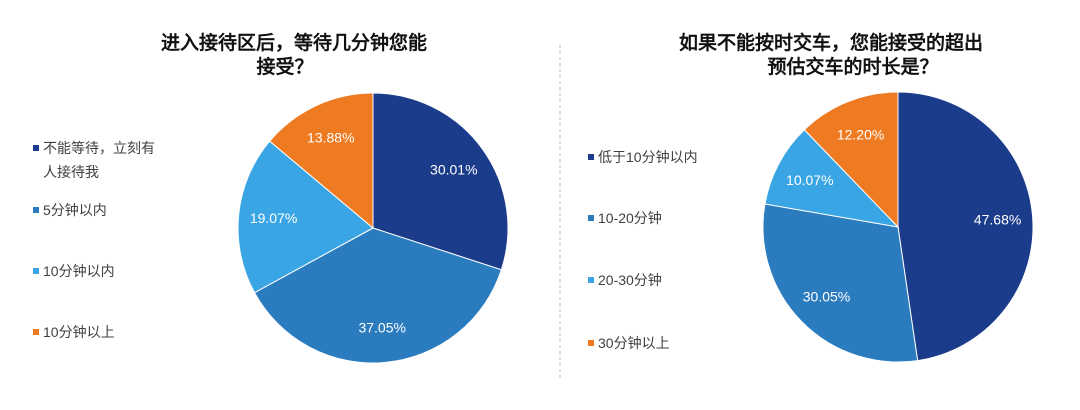 The height and width of the screenshot is (410, 1080). I want to click on data-label: 19.07%, so click(273, 218).